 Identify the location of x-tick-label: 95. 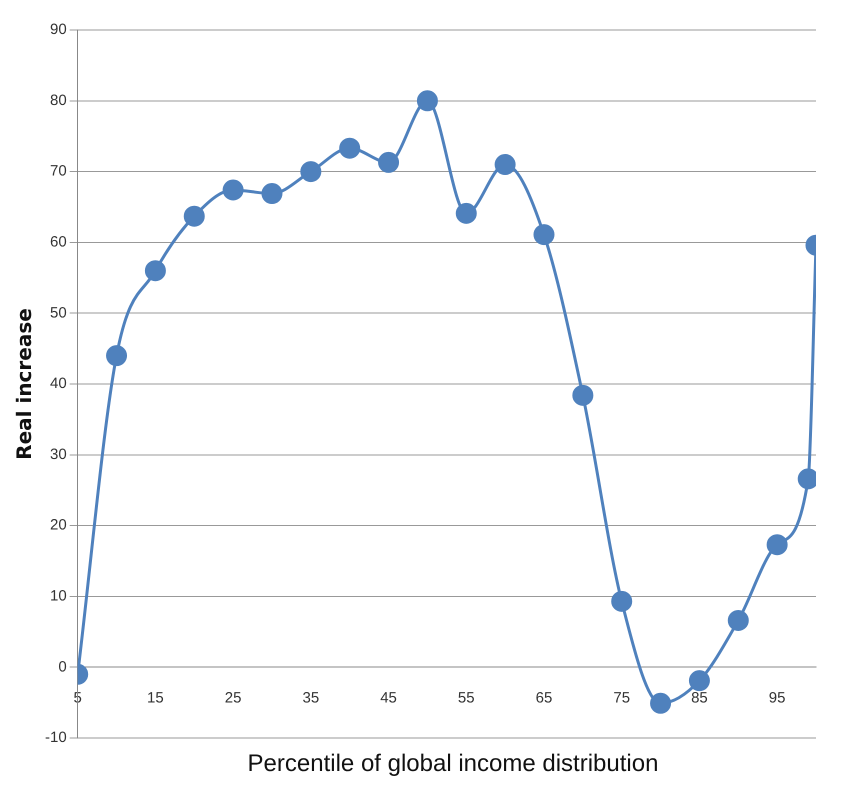
(777, 697).